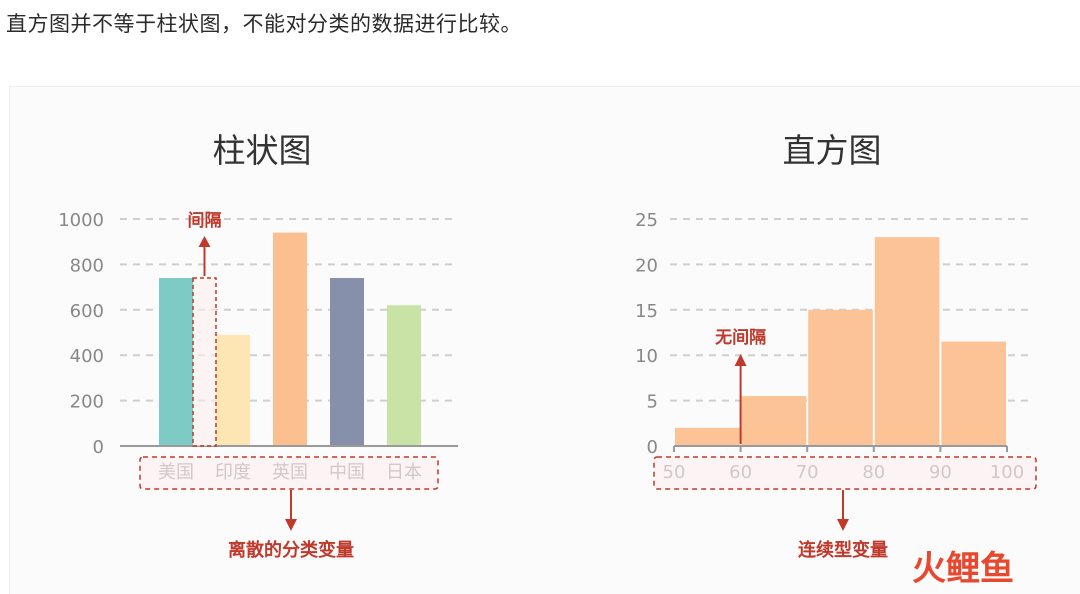 The image size is (1080, 594). I want to click on gap-highlight-box, so click(204, 362).